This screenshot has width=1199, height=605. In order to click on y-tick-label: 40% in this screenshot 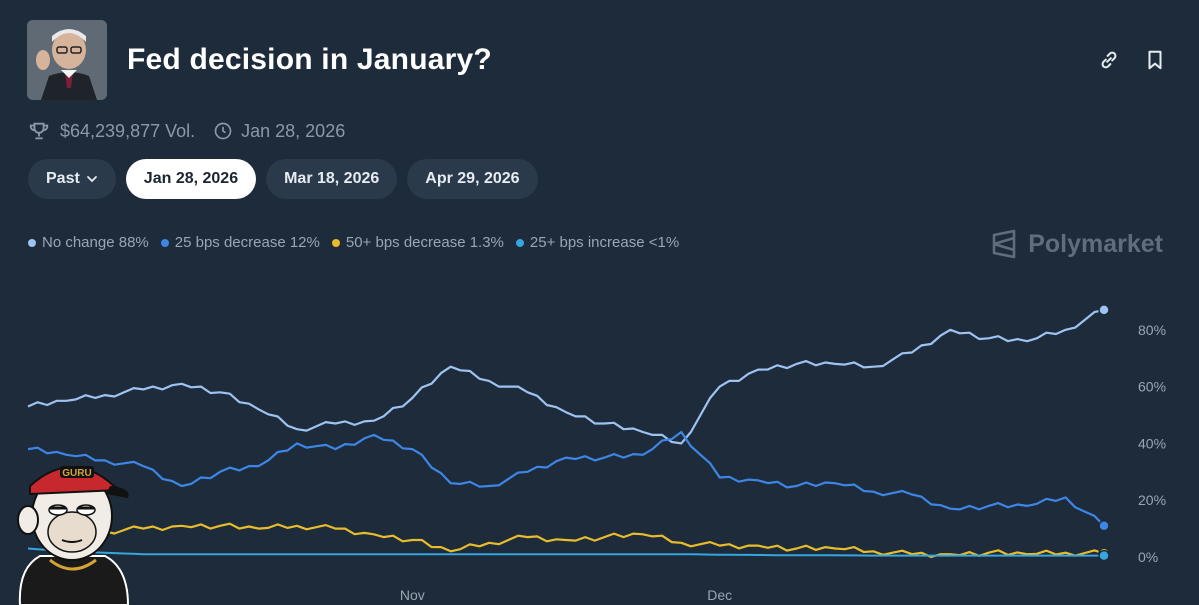, I will do `click(1152, 443)`.